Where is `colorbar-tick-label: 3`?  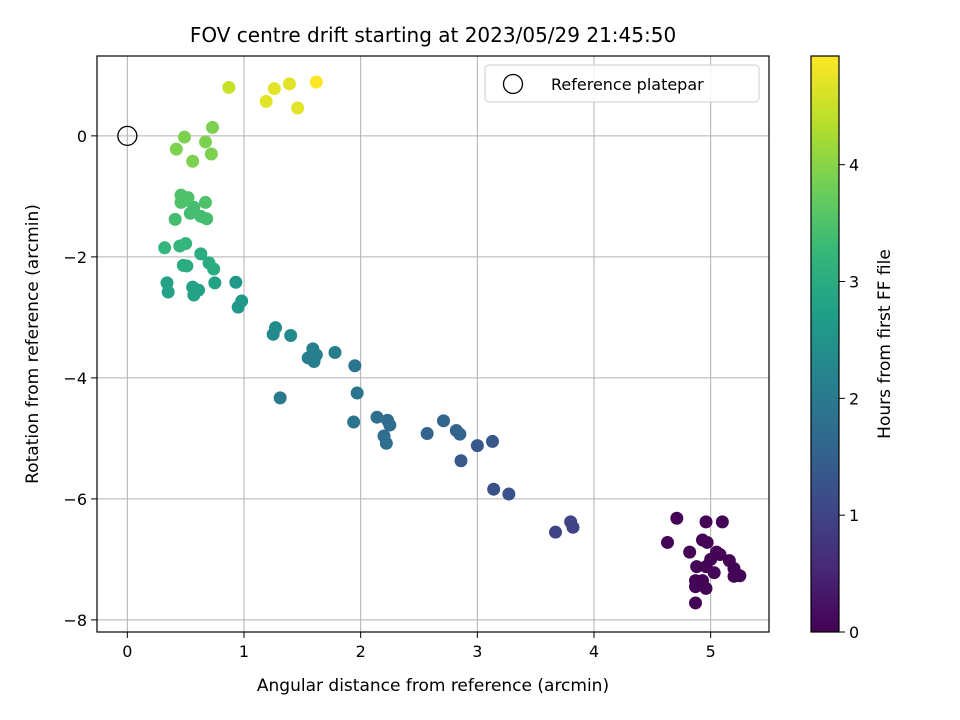 colorbar-tick-label: 3 is located at coordinates (854, 281).